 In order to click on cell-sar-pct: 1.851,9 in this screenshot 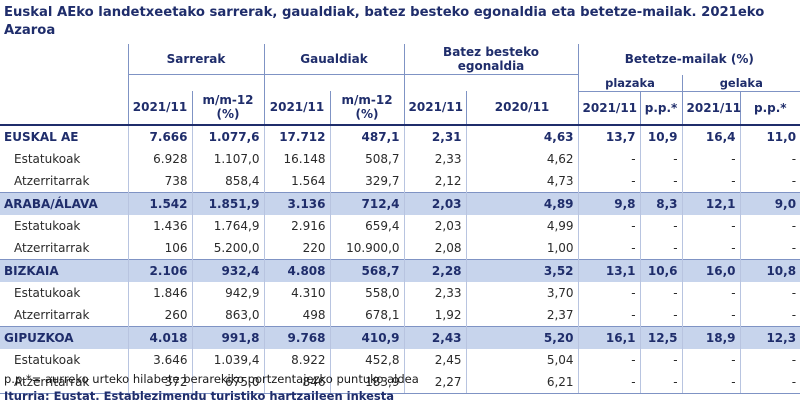, I will do `click(227, 203)`.